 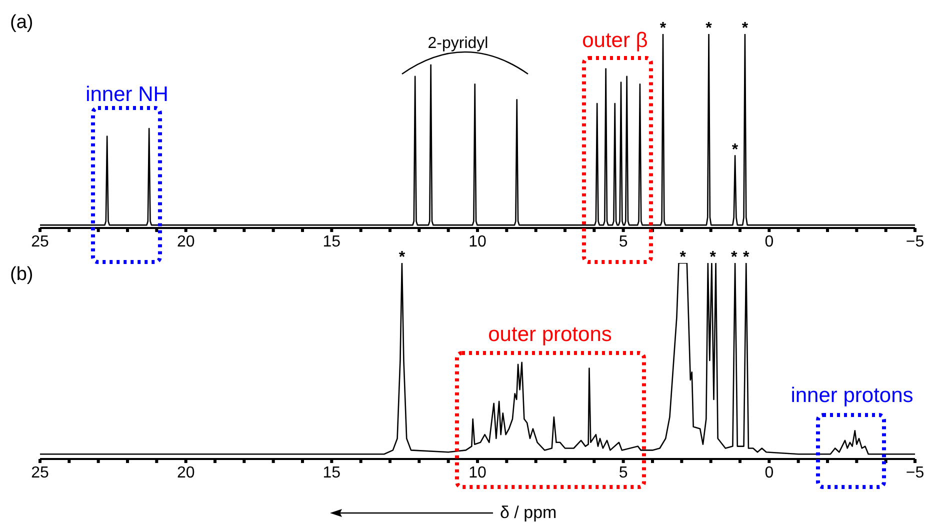 What do you see at coordinates (22, 274) in the screenshot?
I see `chart-title: (b)` at bounding box center [22, 274].